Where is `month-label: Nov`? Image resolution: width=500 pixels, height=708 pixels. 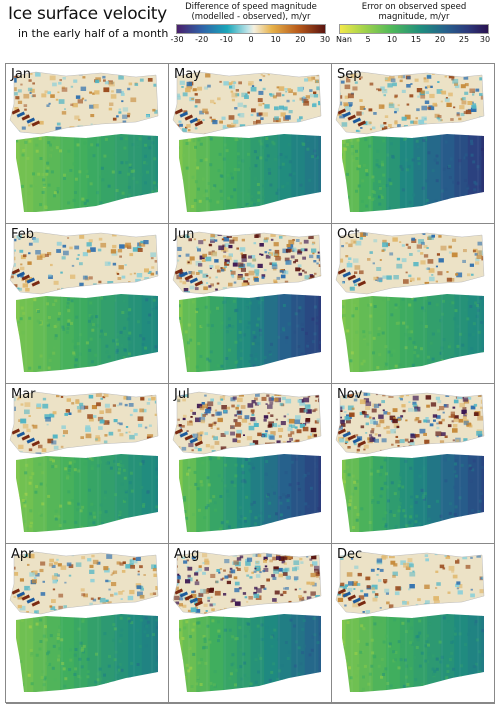 month-label: Nov is located at coordinates (350, 394).